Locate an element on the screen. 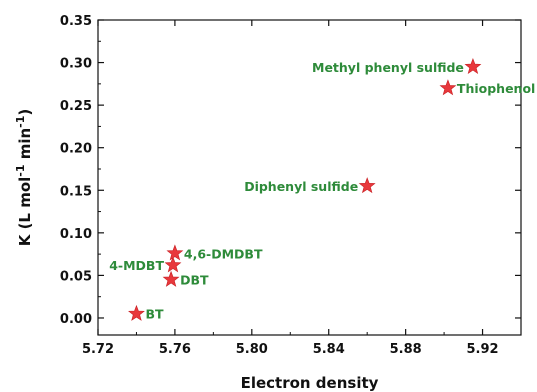 The width and height of the screenshot is (537, 392). y-tick-label: 0.35 is located at coordinates (76, 21).